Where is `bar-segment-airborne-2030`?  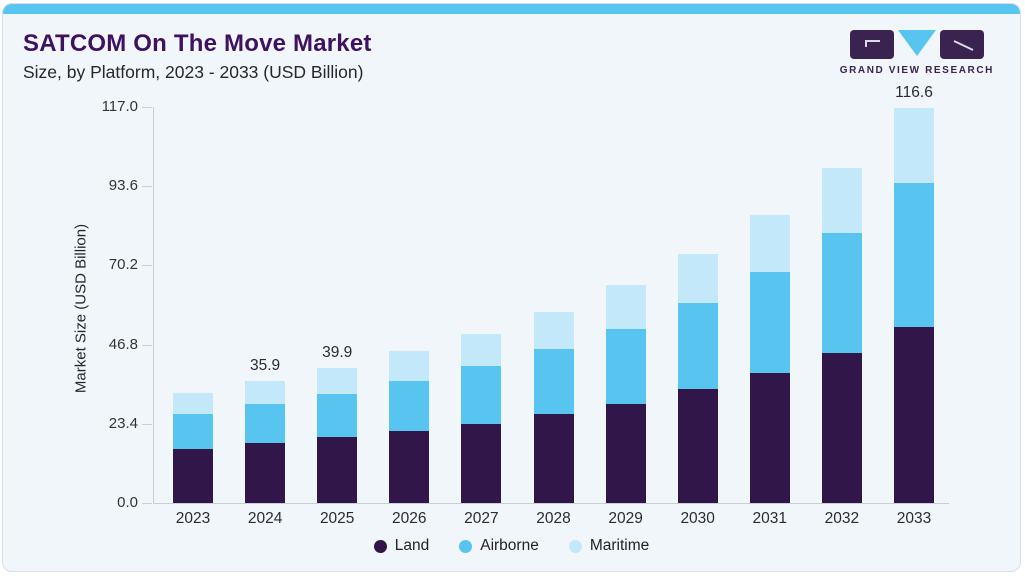
bar-segment-airborne-2030 is located at coordinates (697, 346).